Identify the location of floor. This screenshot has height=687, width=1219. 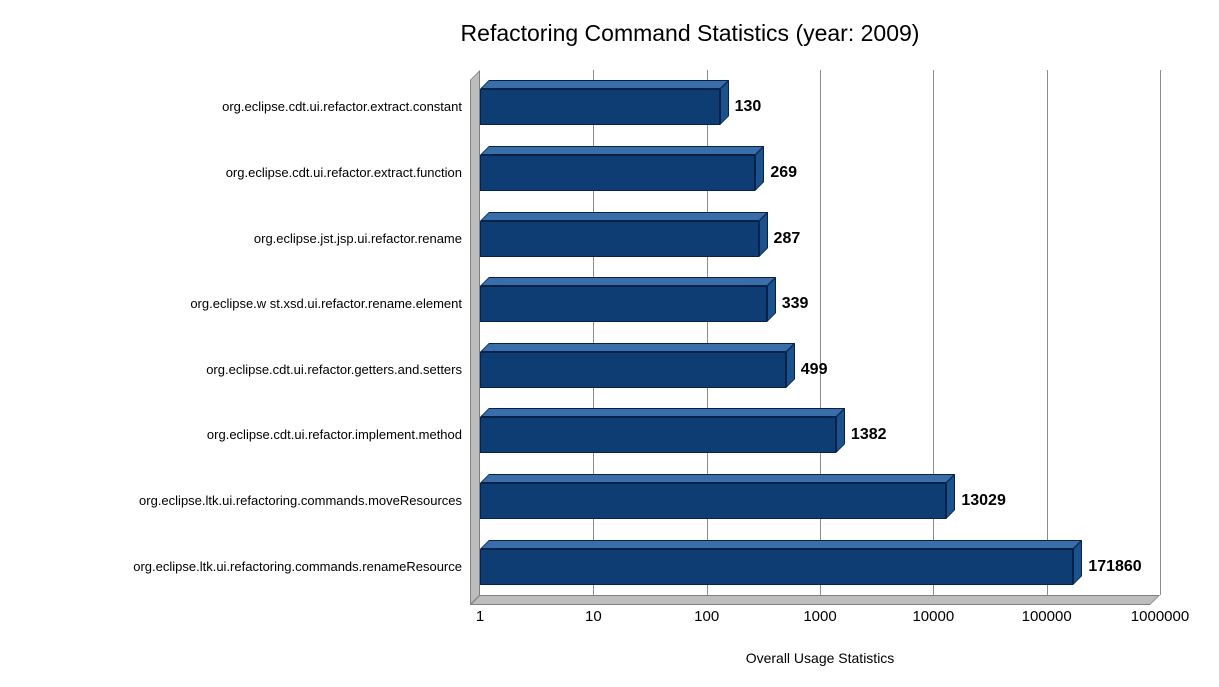
(815, 600).